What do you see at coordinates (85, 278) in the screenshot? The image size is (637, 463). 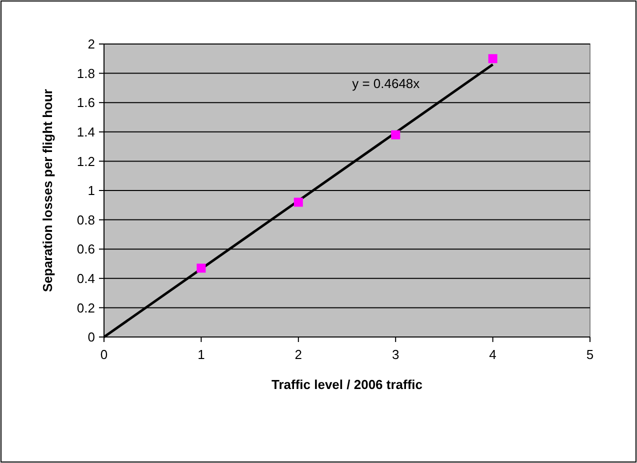 I see `y-tick-label: 0.4` at bounding box center [85, 278].